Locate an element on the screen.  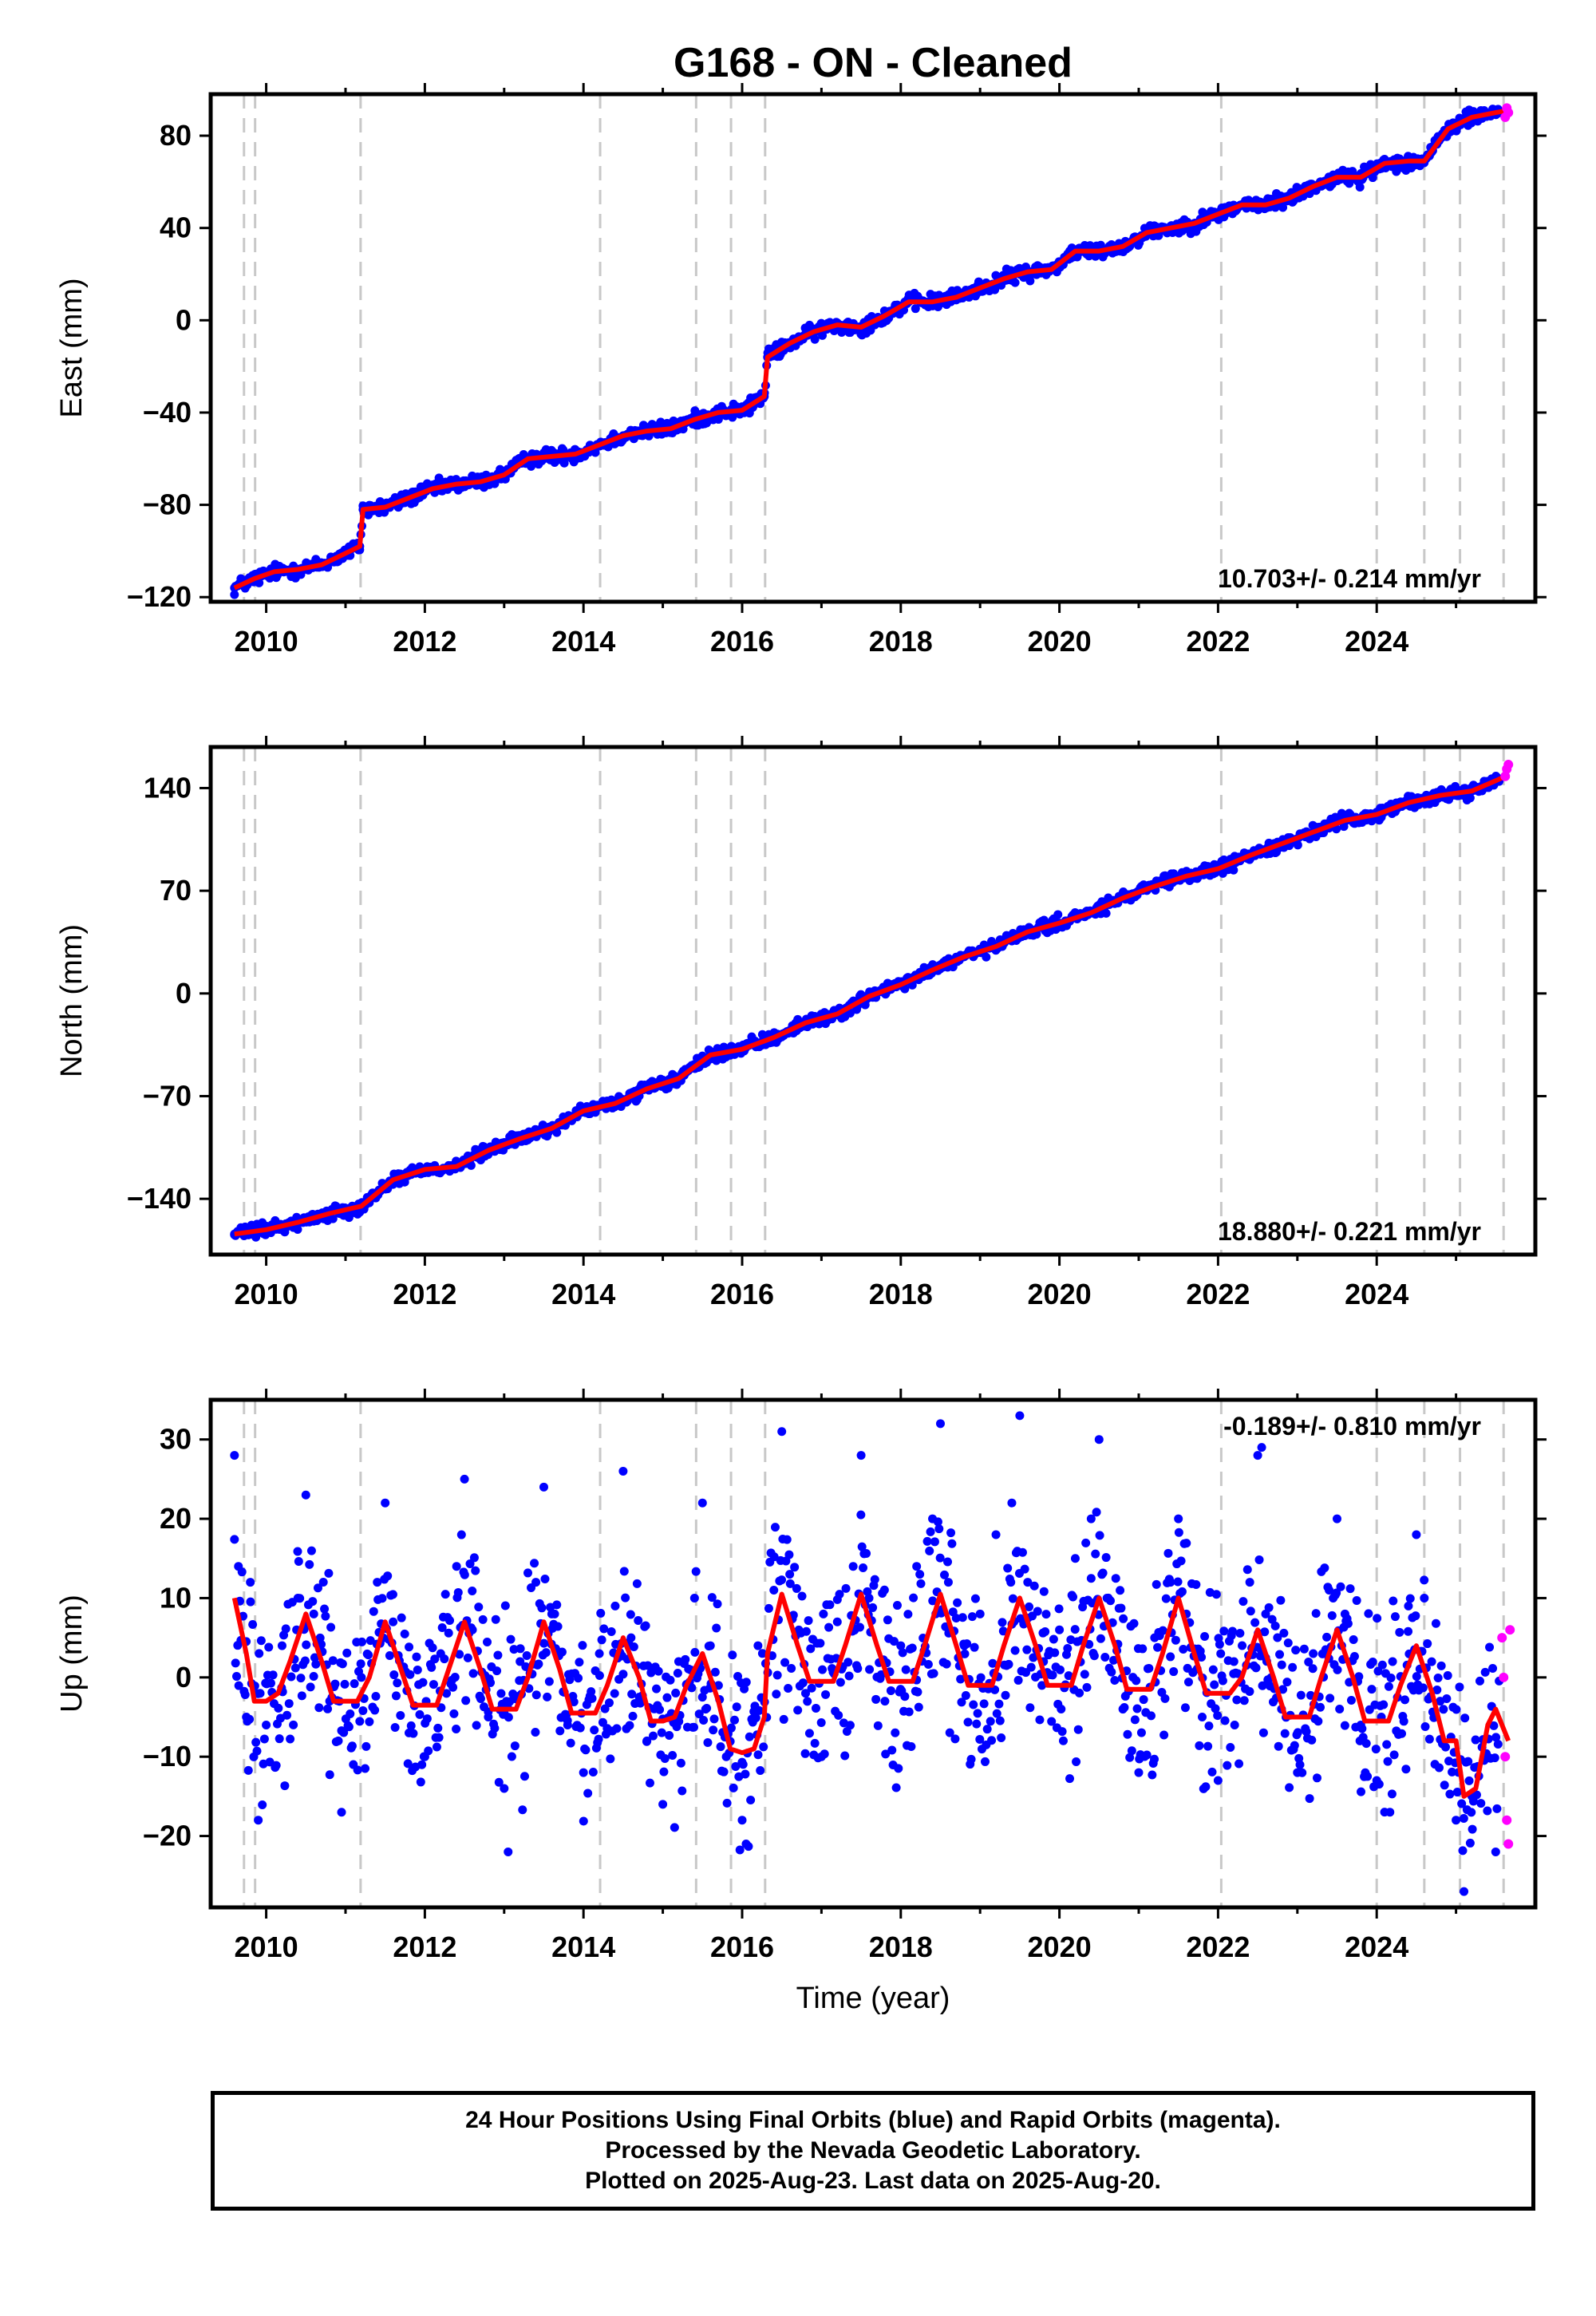
y-tick-label: −70 is located at coordinates (167, 1095).